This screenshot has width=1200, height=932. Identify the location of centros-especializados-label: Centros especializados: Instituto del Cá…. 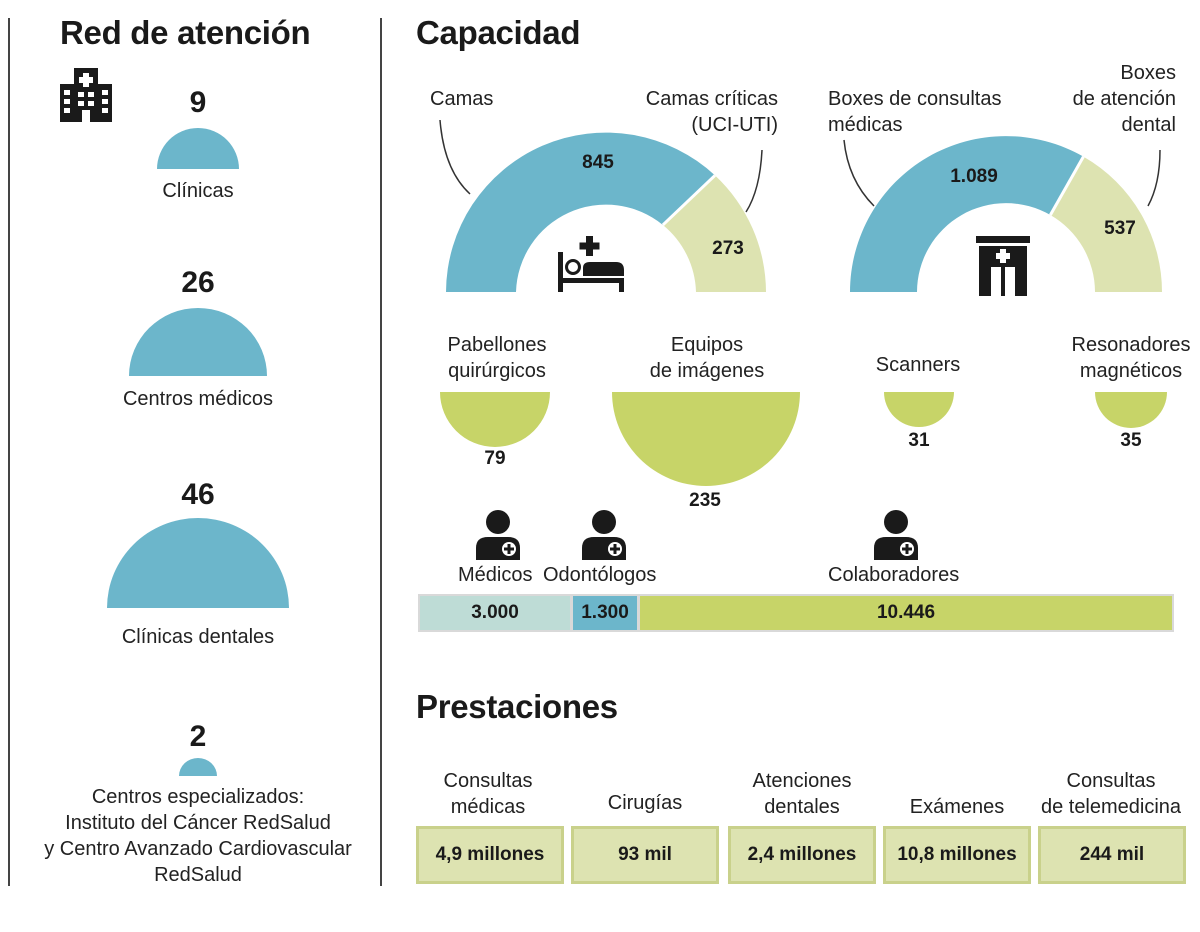
(198, 836).